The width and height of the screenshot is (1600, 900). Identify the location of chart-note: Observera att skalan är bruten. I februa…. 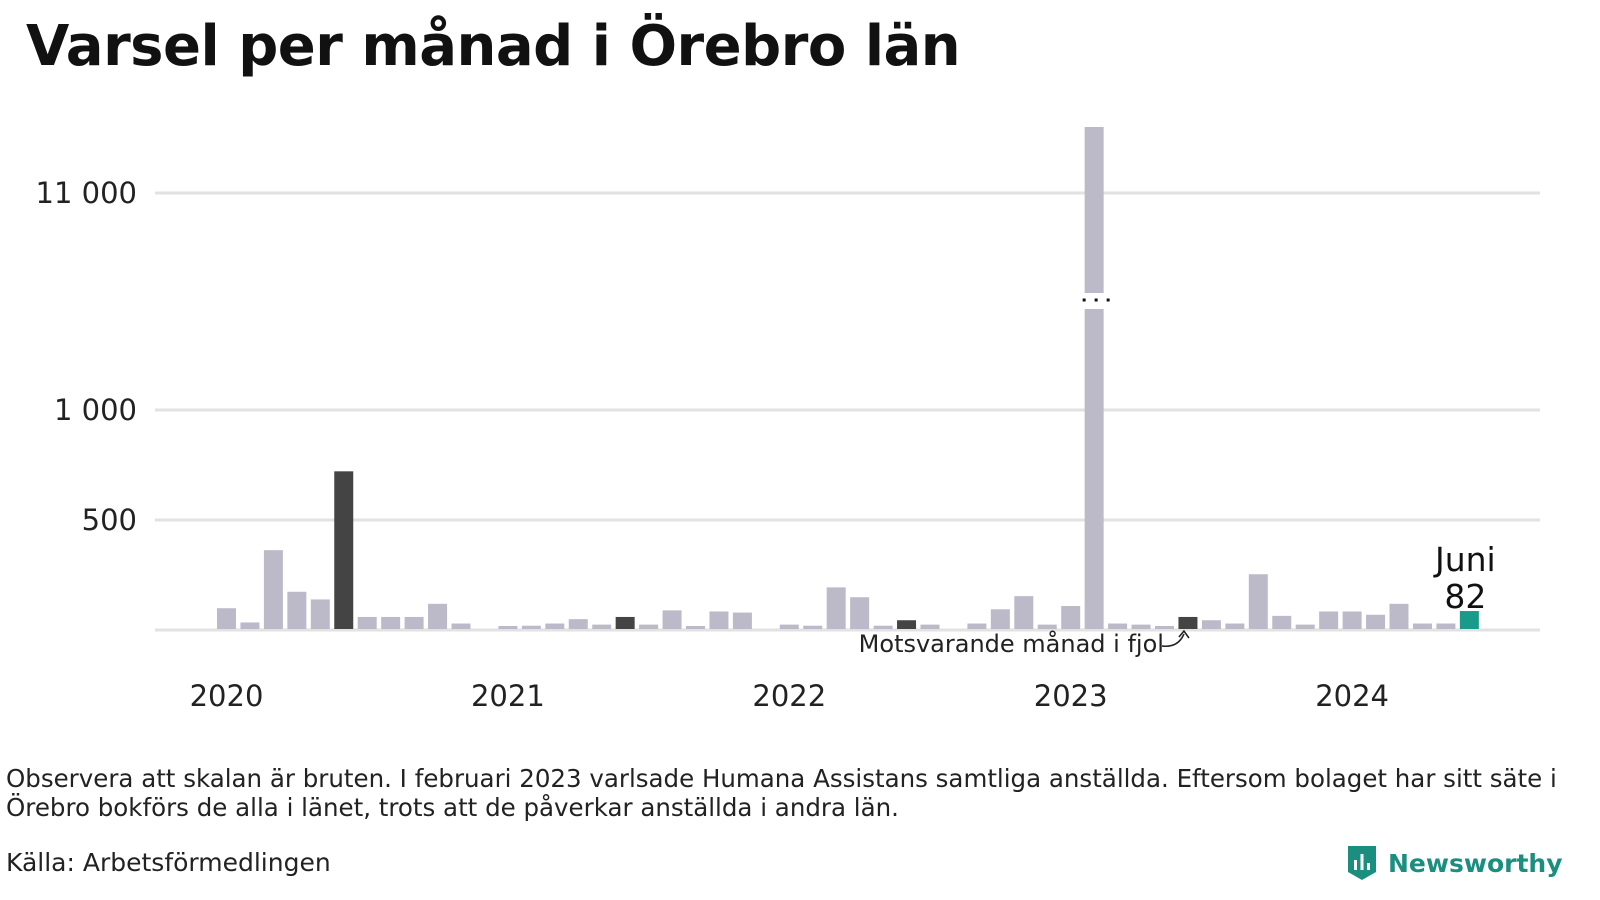
(781, 793).